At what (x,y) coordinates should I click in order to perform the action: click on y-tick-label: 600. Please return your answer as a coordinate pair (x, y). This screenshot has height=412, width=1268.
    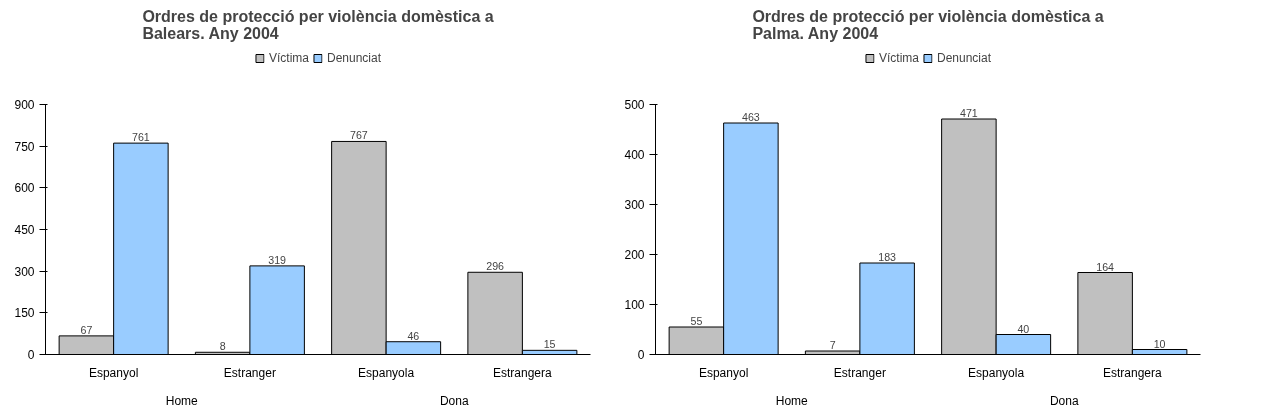
    Looking at the image, I should click on (24, 188).